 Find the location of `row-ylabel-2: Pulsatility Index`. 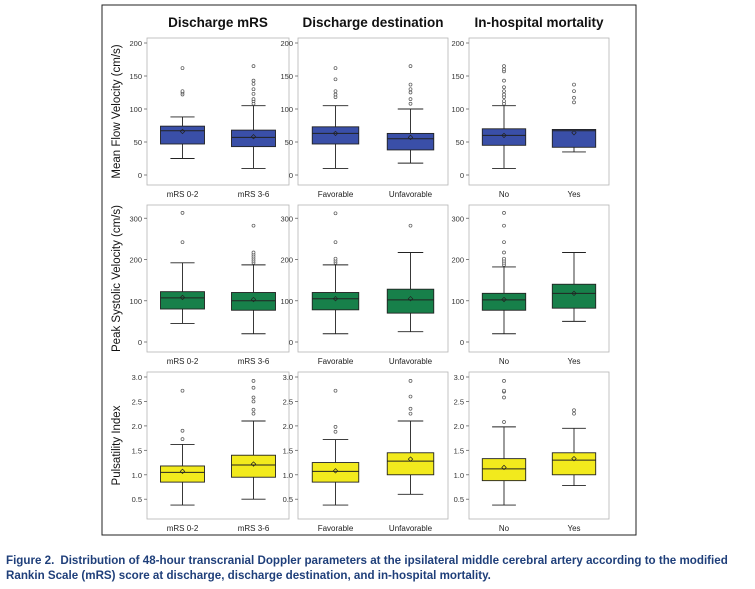

row-ylabel-2: Pulsatility Index is located at coordinates (117, 445).